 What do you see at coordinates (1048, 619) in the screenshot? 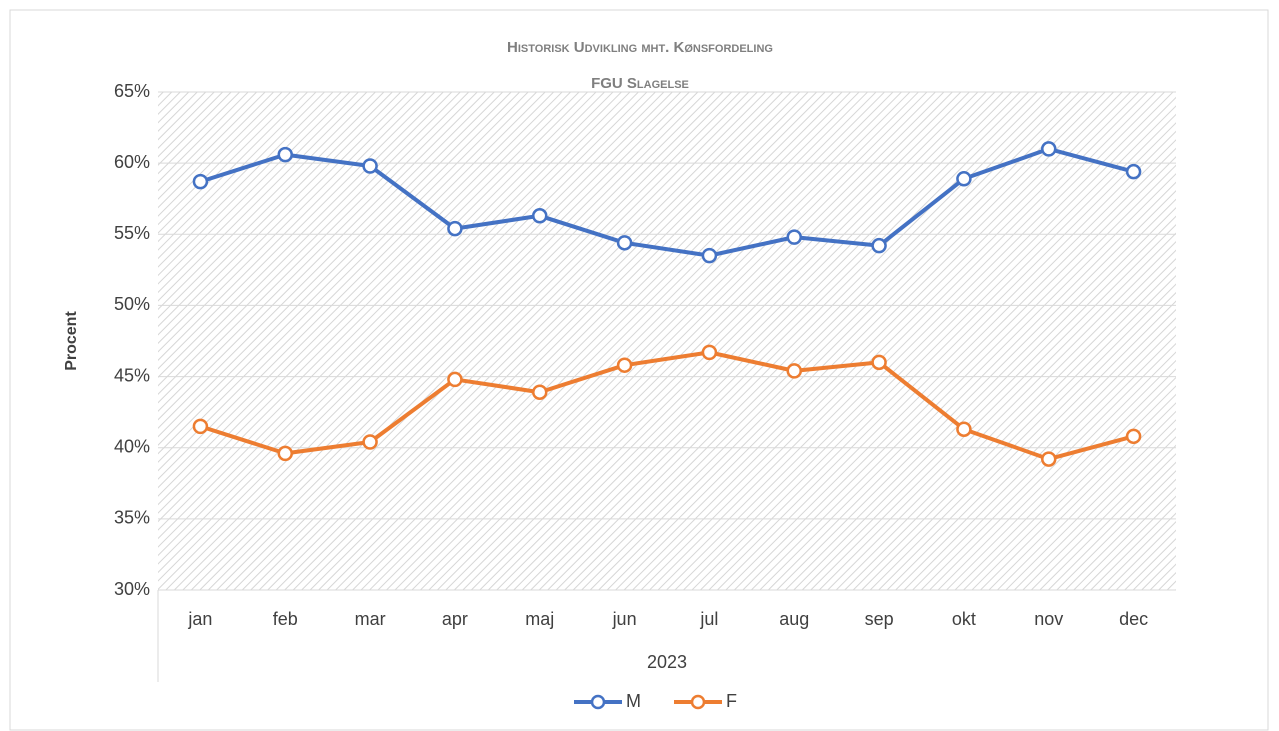
I see `x-tick-label: nov` at bounding box center [1048, 619].